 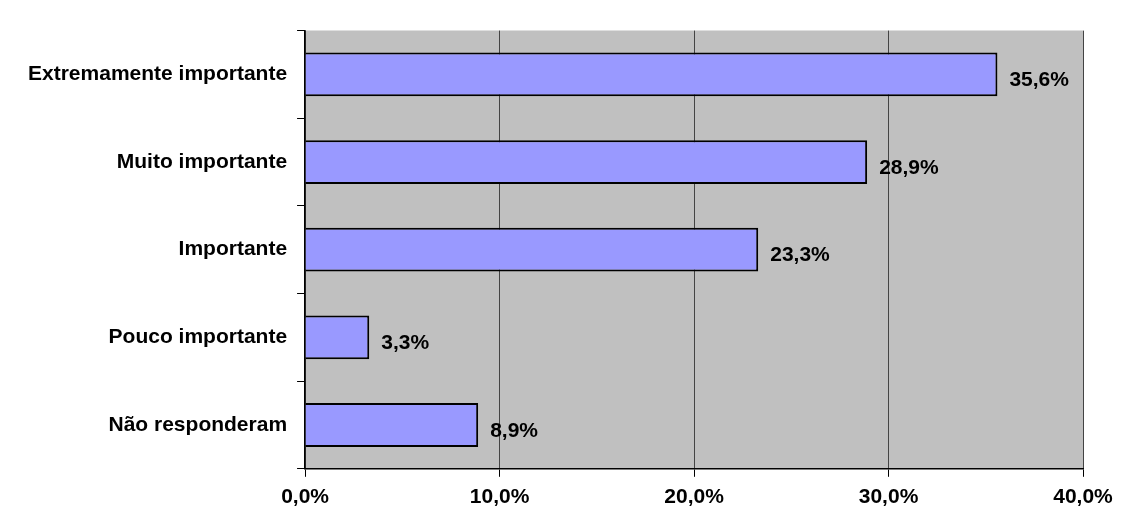 I want to click on data-label: 23,3%, so click(x=800, y=254).